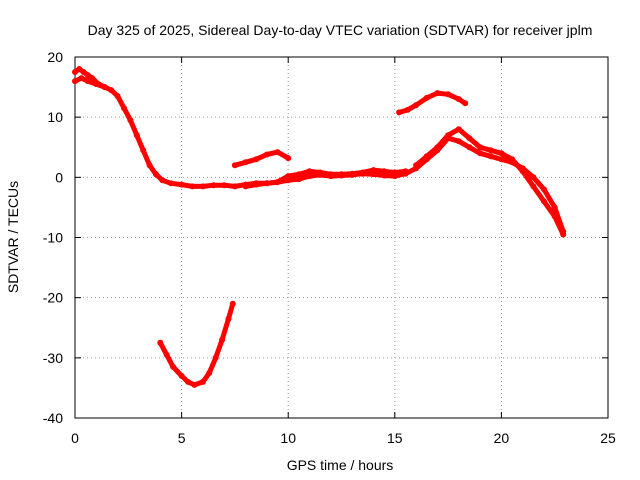 The image size is (640, 480). I want to click on x-tick-label: 5, so click(182, 438).